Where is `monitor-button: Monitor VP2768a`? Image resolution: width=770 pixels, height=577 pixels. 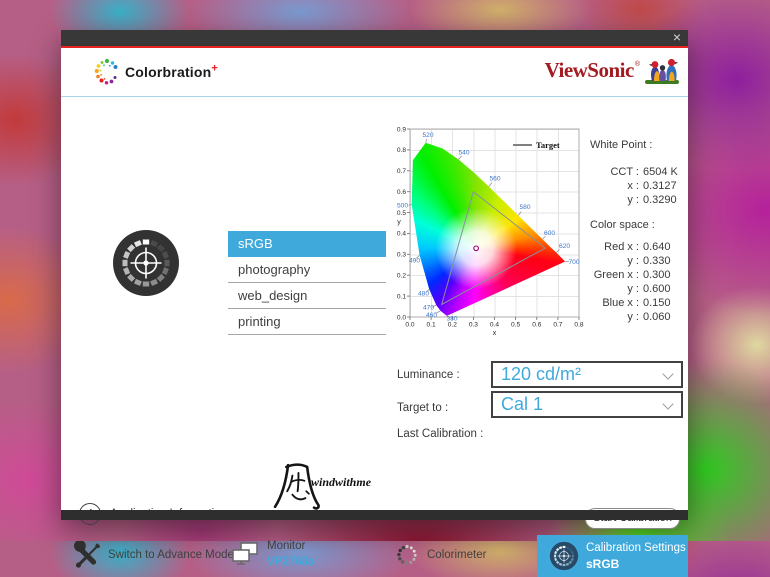
monitor-button: Monitor VP2768a is located at coordinates (272, 554).